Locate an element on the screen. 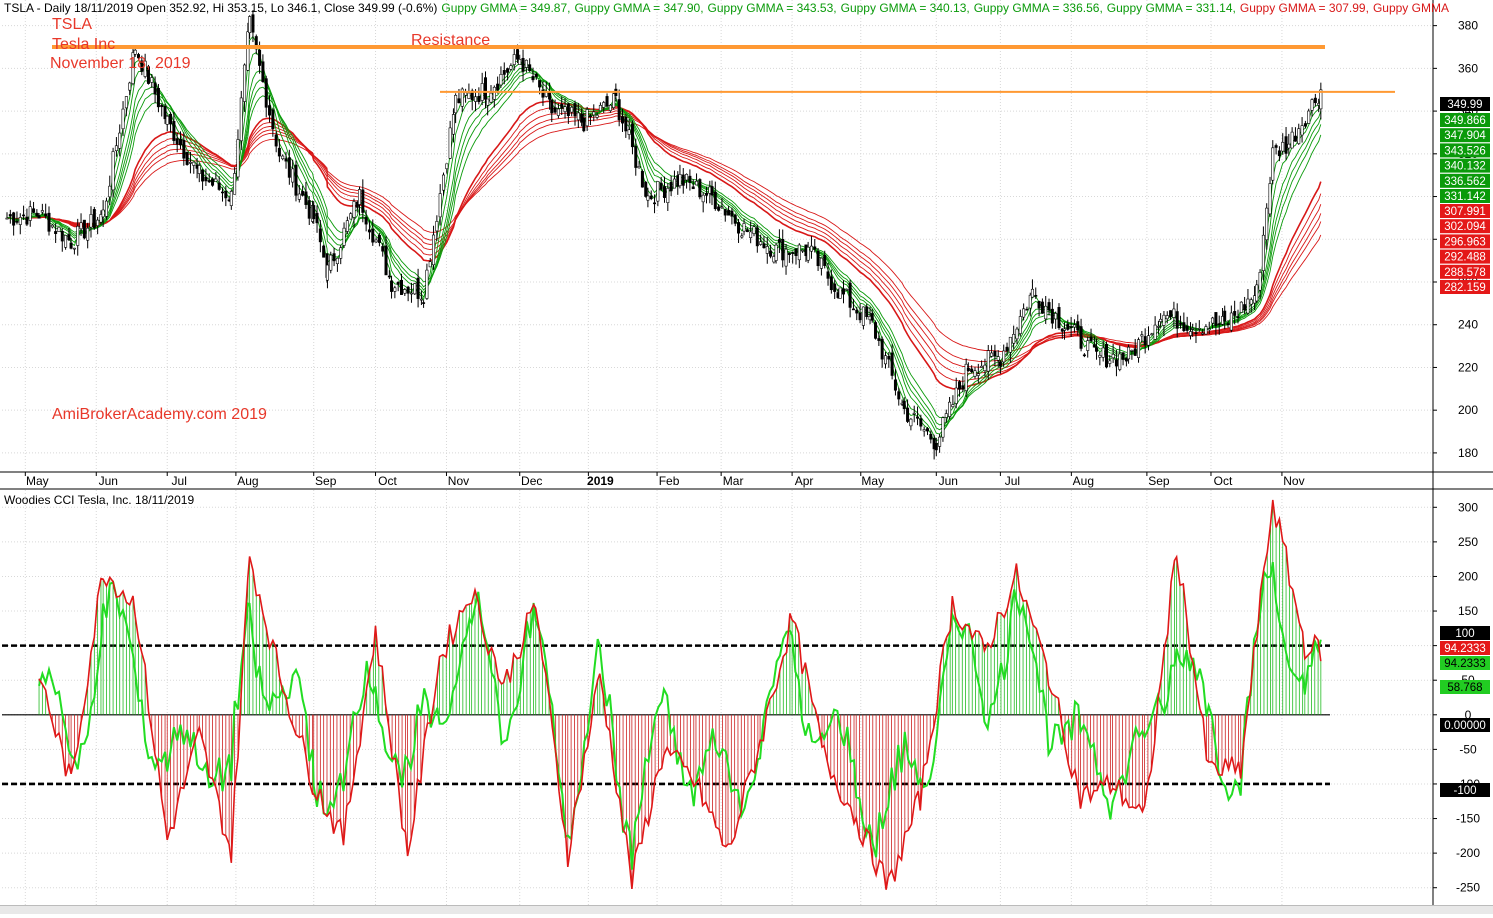 Image resolution: width=1493 pixels, height=918 pixels. x-tick-label: Jun is located at coordinates (948, 481).